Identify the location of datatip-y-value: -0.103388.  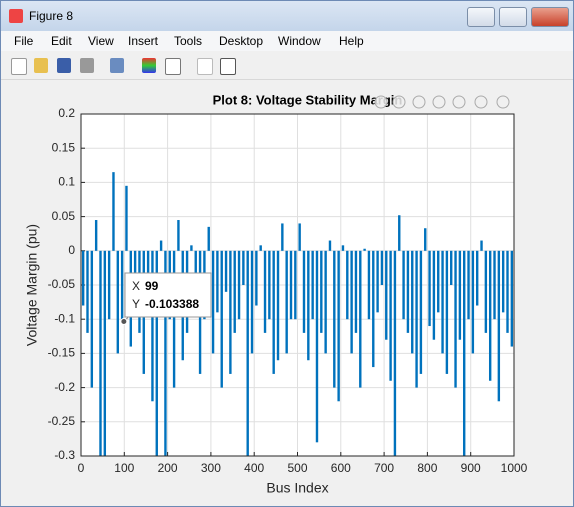
(172, 304).